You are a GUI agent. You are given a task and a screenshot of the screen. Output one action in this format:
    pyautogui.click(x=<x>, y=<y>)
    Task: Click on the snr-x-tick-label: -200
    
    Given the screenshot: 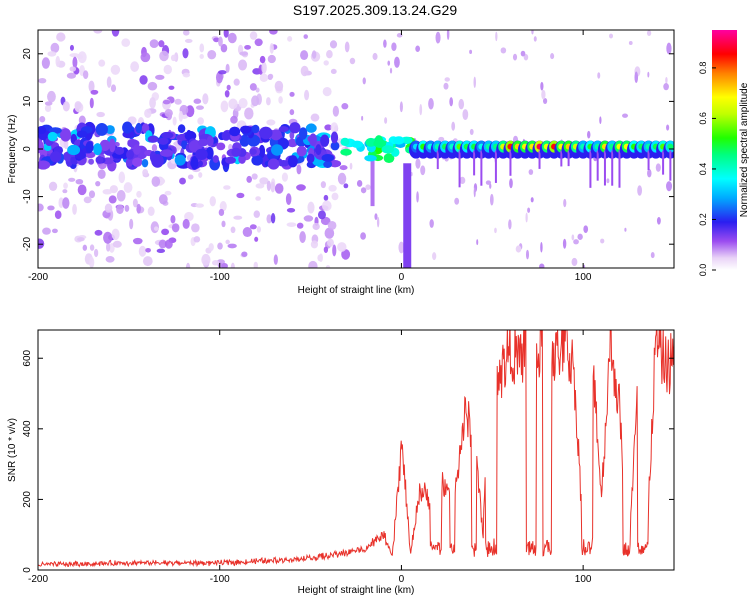 What is the action you would take?
    pyautogui.click(x=38, y=579)
    